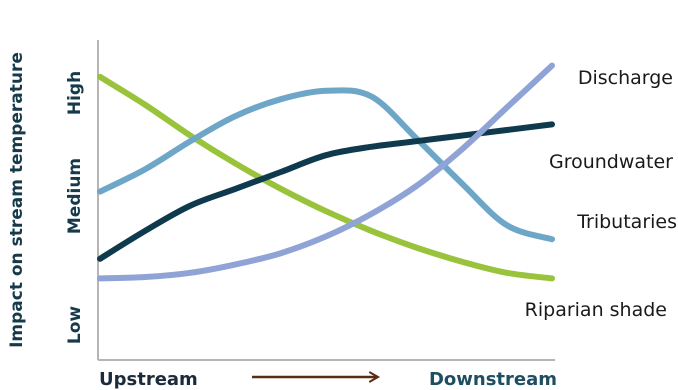 Image resolution: width=678 pixels, height=390 pixels. I want to click on series-label-tributaries: Tributaries, so click(626, 222).